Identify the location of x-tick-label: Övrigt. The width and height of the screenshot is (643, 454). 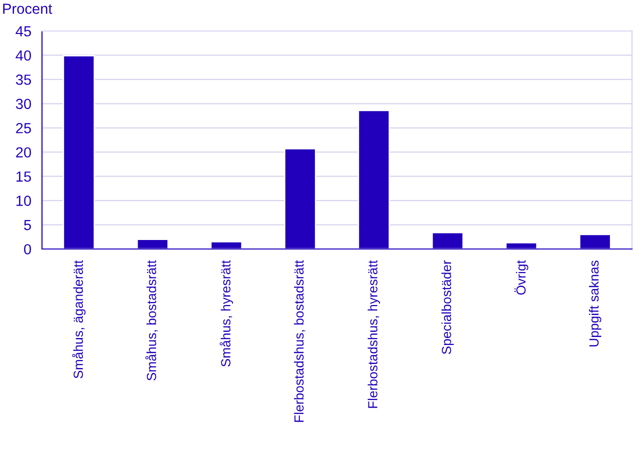
(521, 277).